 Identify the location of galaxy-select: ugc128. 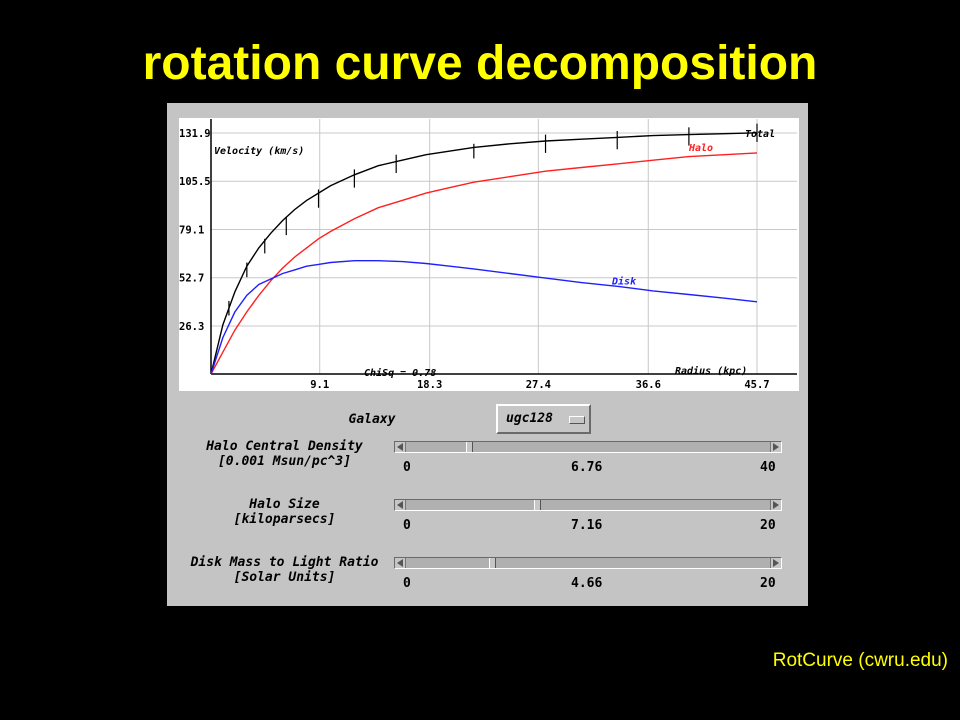
(543, 419).